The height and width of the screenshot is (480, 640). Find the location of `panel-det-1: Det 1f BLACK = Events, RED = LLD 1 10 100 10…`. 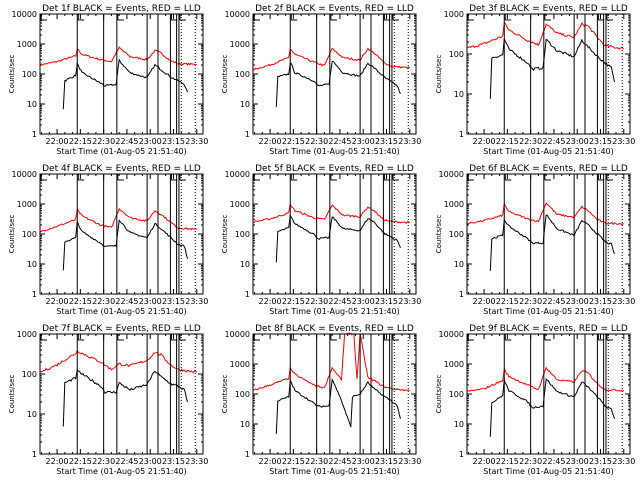

panel-det-1: Det 1f BLACK = Events, RED = LLD 1 10 100 10… is located at coordinates (108, 80).